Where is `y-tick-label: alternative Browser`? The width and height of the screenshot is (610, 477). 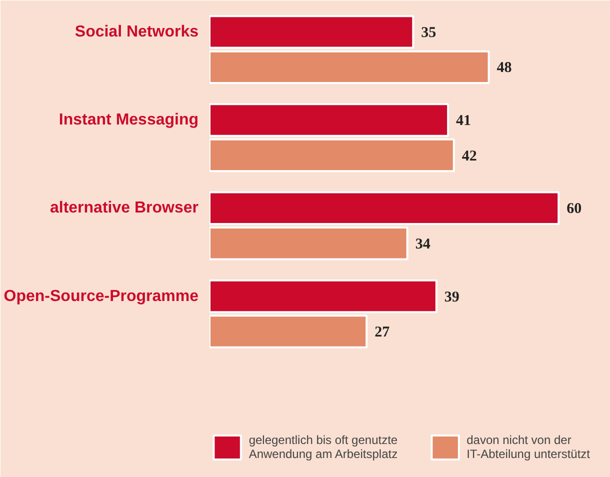 y-tick-label: alternative Browser is located at coordinates (124, 208).